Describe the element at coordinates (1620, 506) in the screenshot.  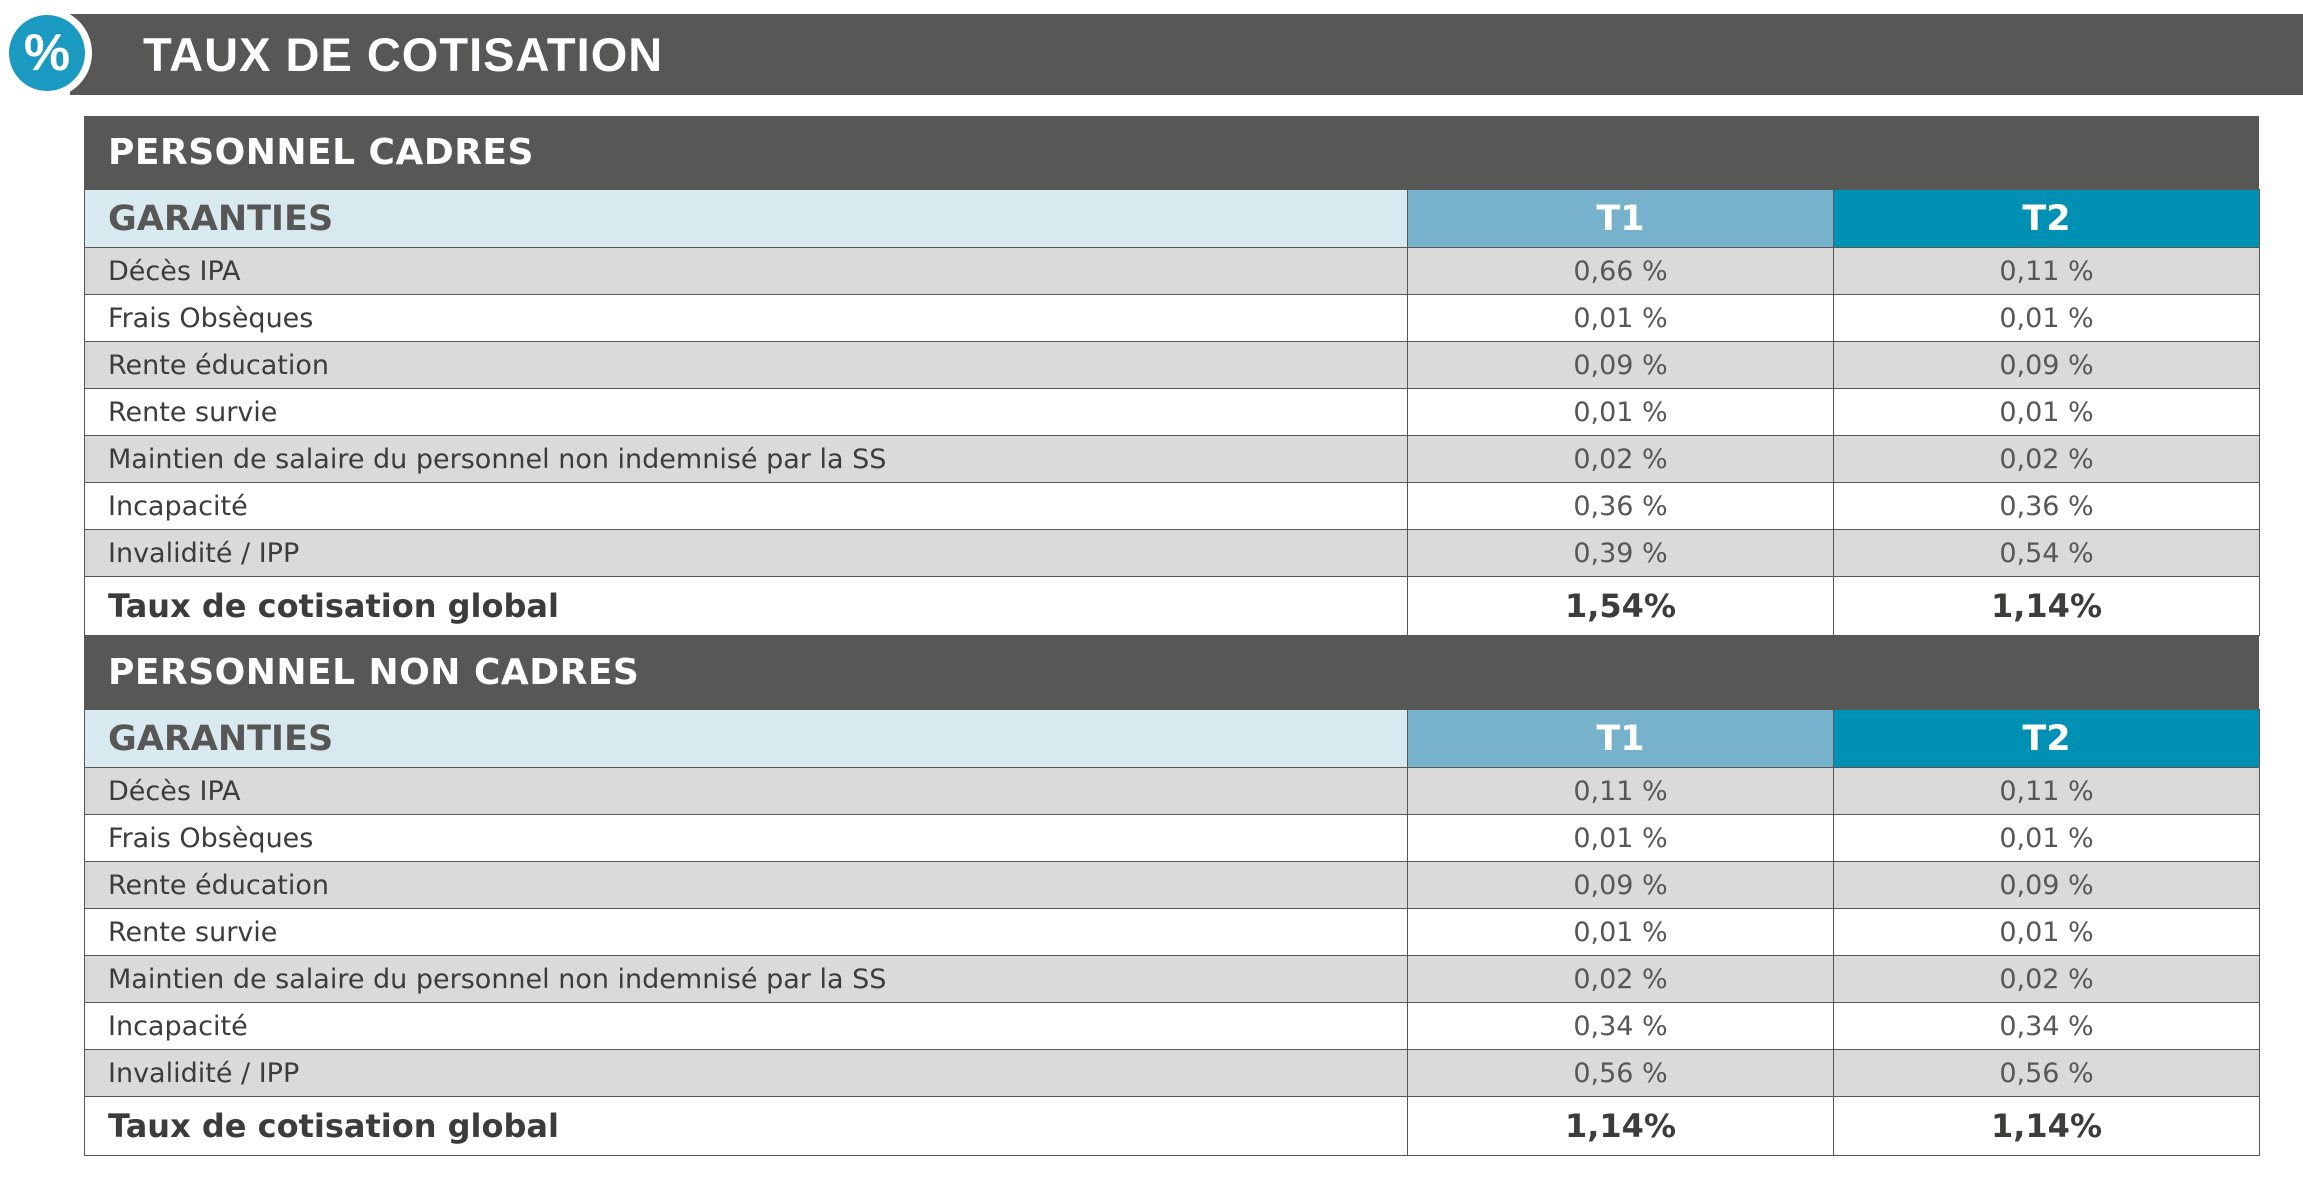
I see `row-value-t1: 0,36 %` at that location.